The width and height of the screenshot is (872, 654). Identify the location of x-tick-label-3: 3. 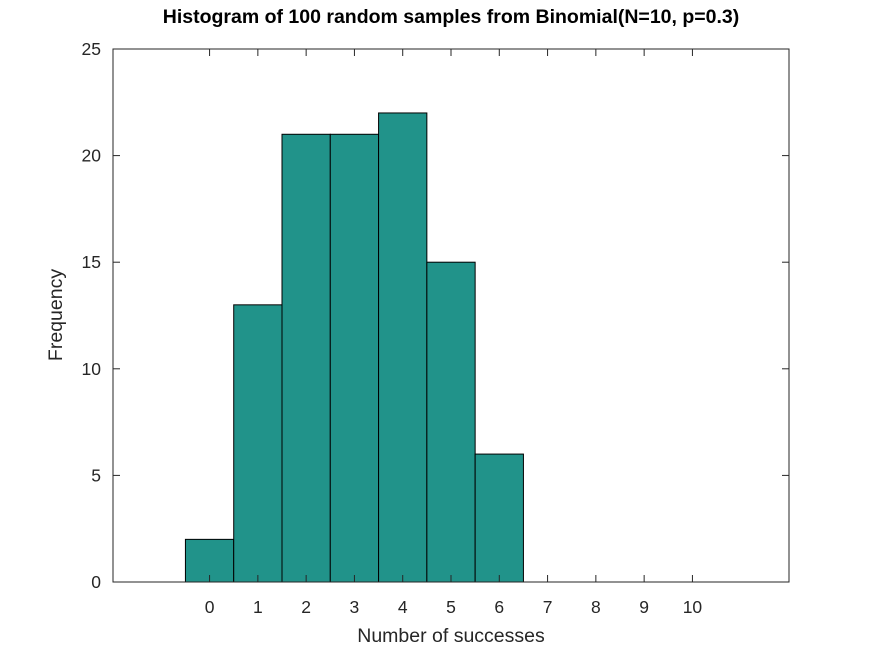
(355, 607).